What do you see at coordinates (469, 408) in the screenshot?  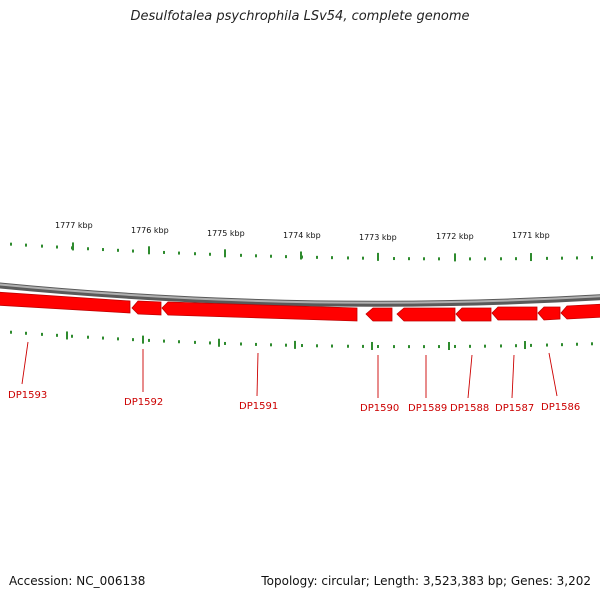 I see `gene-label-dp1588: DP1588` at bounding box center [469, 408].